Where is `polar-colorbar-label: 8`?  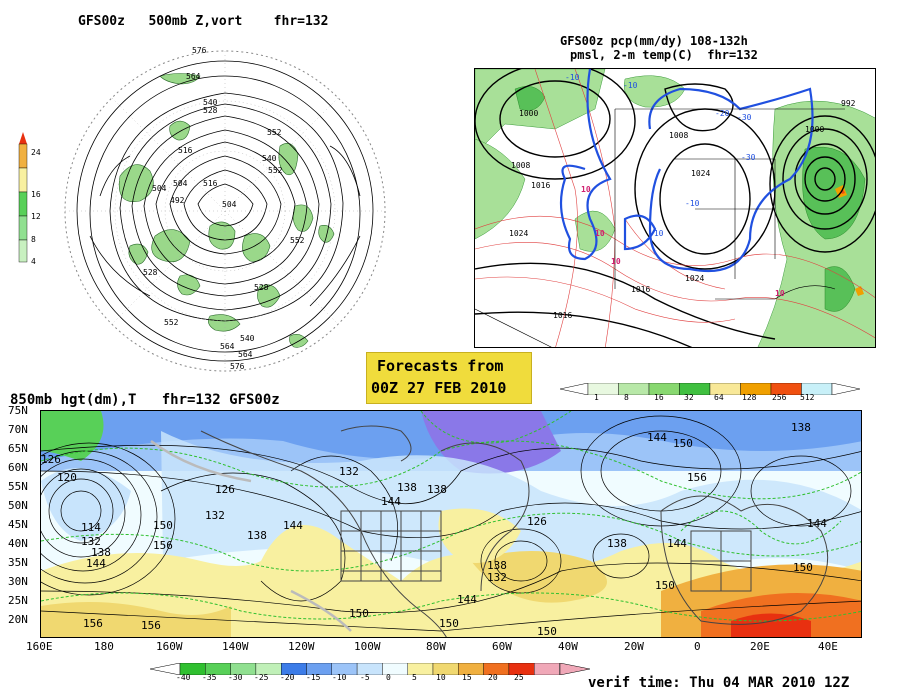
polar-colorbar-label: 8 is located at coordinates (33, 239).